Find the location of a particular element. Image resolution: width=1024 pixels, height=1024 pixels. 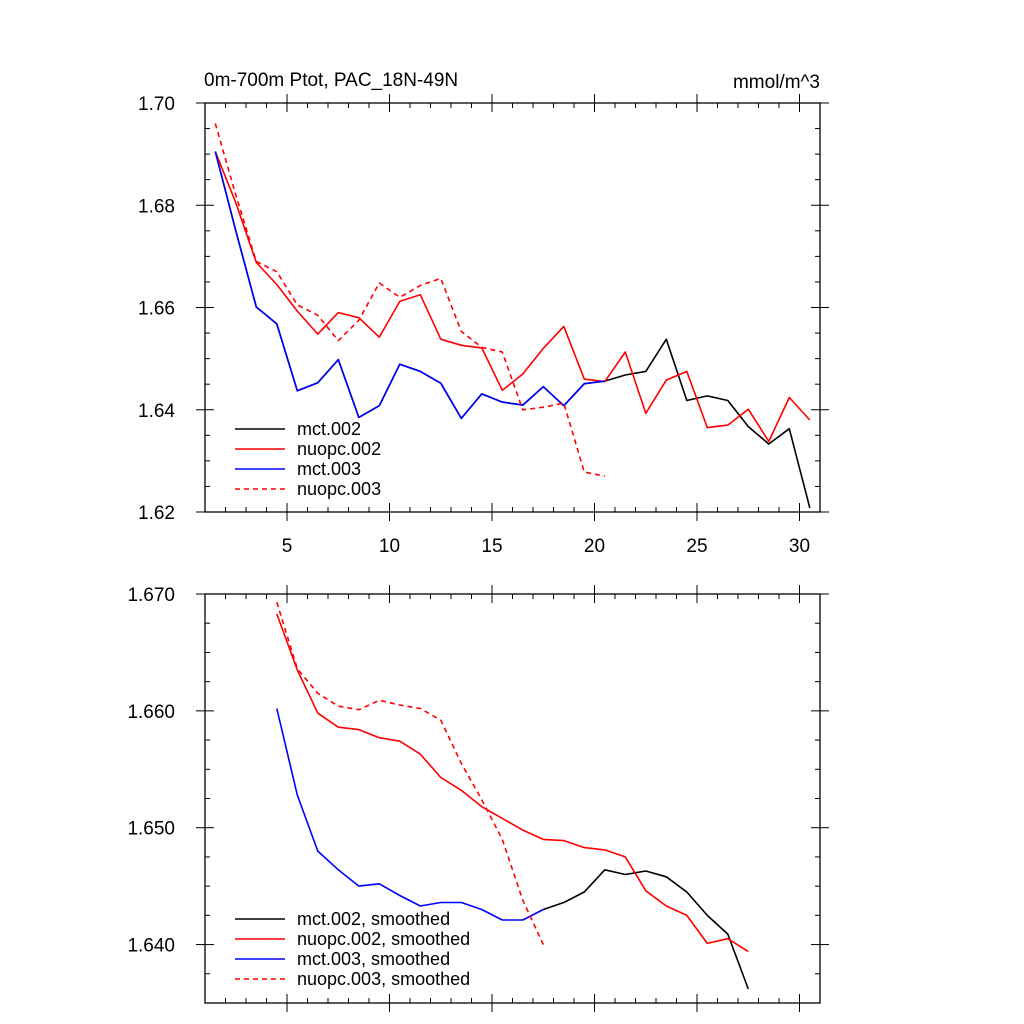

legend-label: mct.003, smoothed is located at coordinates (373, 959).